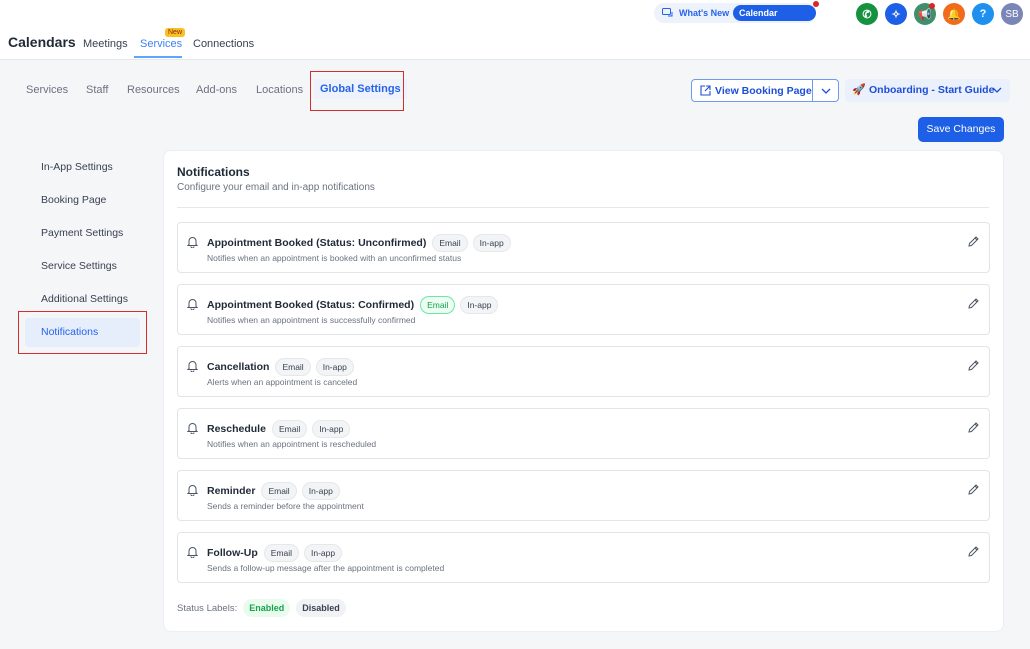 Image resolution: width=1030 pixels, height=649 pixels. Describe the element at coordinates (932, 6) in the screenshot. I see `megaphone-dot` at that location.